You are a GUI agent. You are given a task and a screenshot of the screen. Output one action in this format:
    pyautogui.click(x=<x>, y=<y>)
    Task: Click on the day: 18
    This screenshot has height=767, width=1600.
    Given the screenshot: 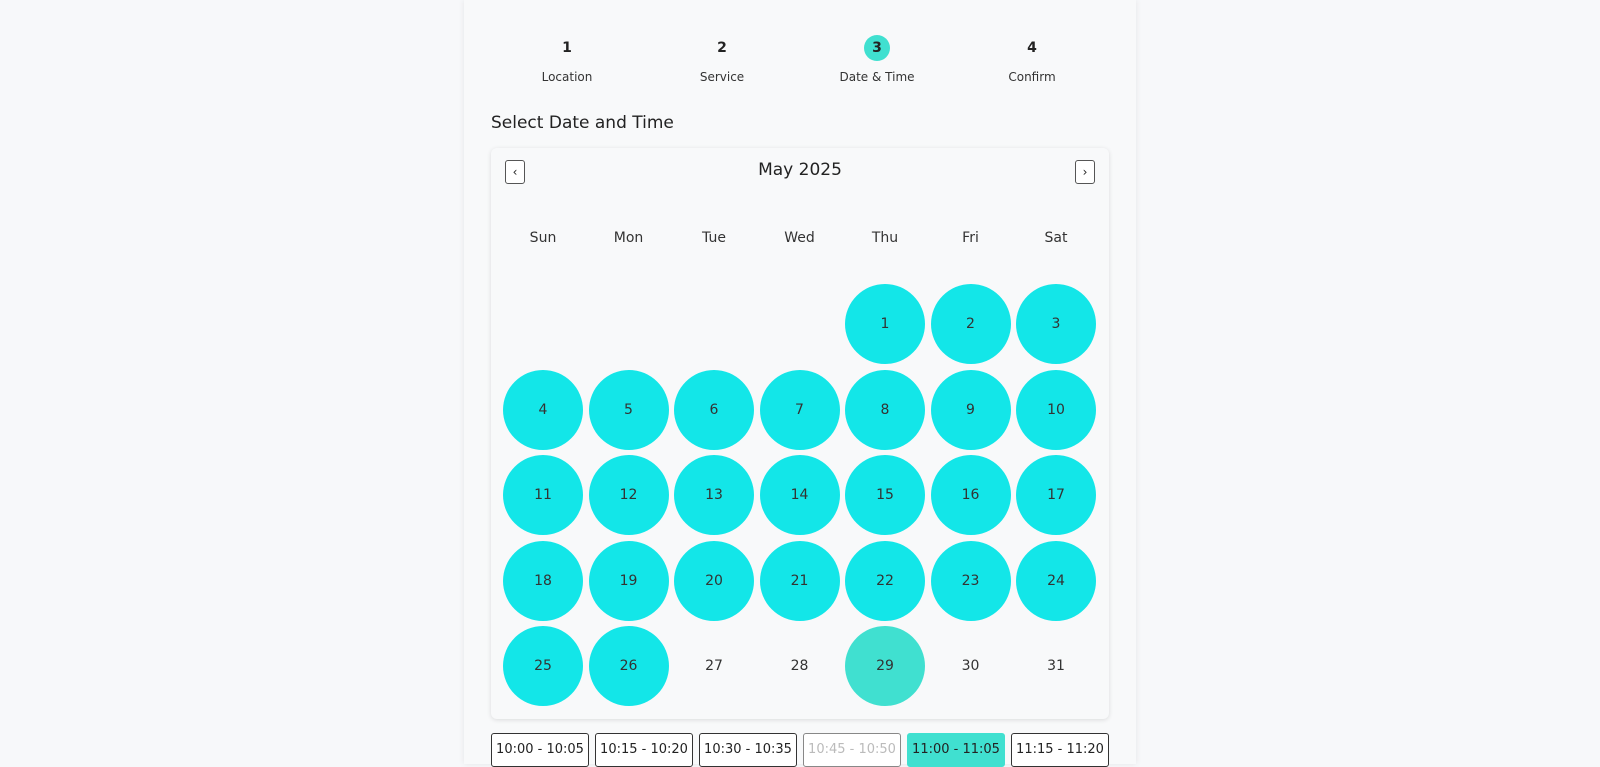 What is the action you would take?
    pyautogui.click(x=543, y=580)
    